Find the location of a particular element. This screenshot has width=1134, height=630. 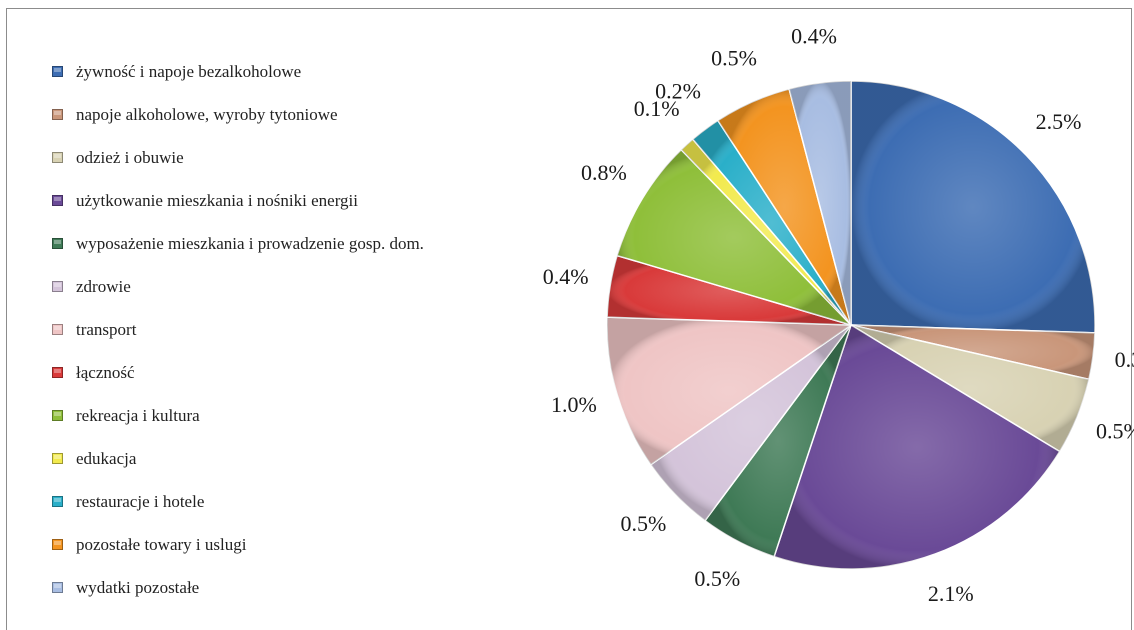

data-label: 0.1% is located at coordinates (657, 108).